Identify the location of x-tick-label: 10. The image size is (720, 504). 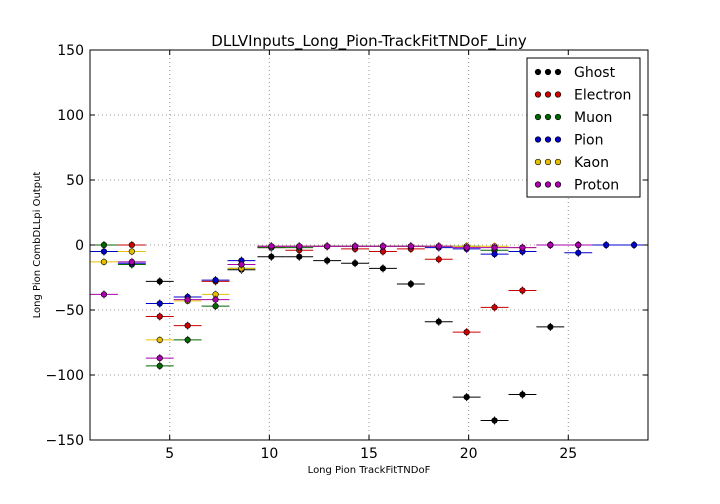
(269, 454).